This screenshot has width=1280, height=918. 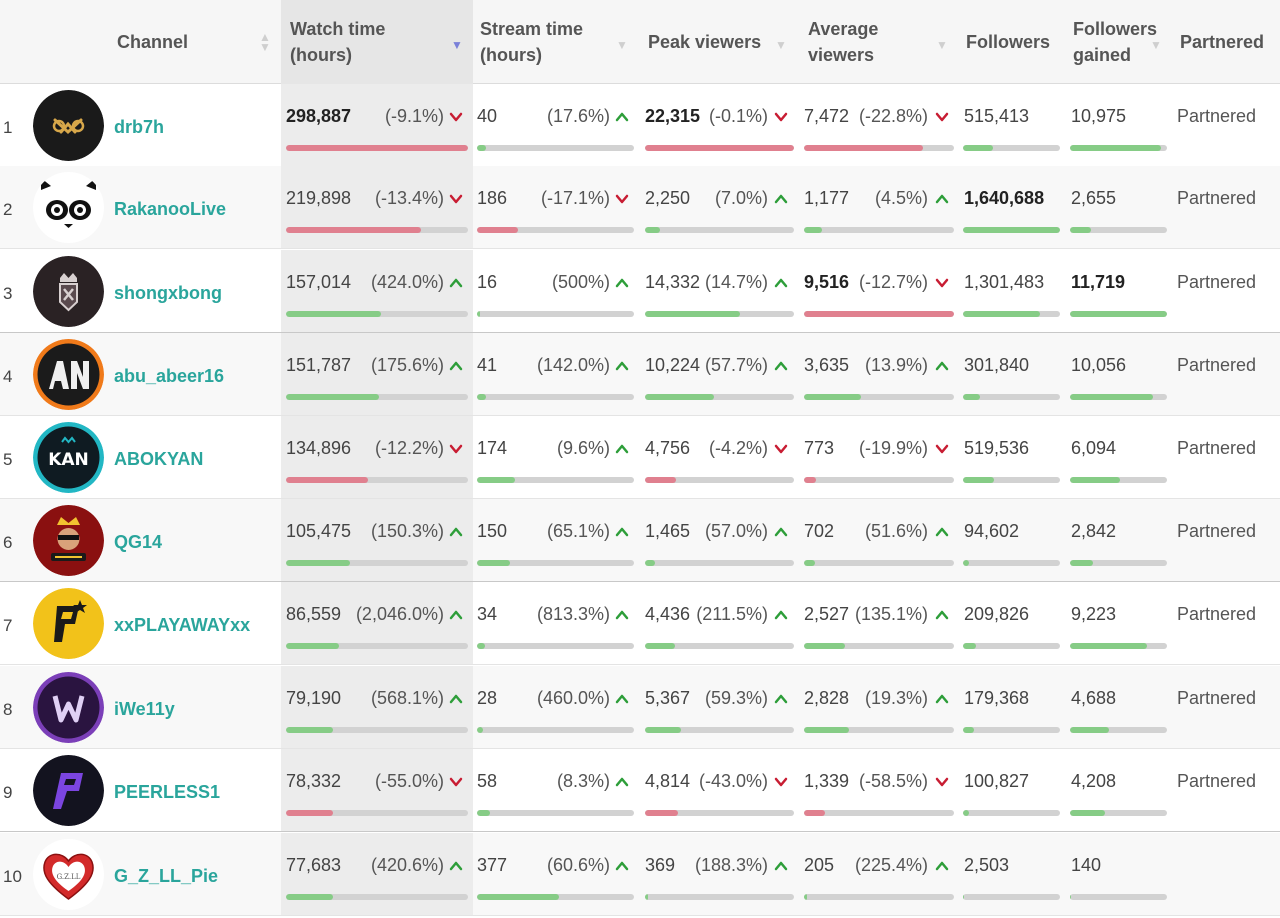 What do you see at coordinates (138, 542) in the screenshot?
I see `channel-name-link: QG14` at bounding box center [138, 542].